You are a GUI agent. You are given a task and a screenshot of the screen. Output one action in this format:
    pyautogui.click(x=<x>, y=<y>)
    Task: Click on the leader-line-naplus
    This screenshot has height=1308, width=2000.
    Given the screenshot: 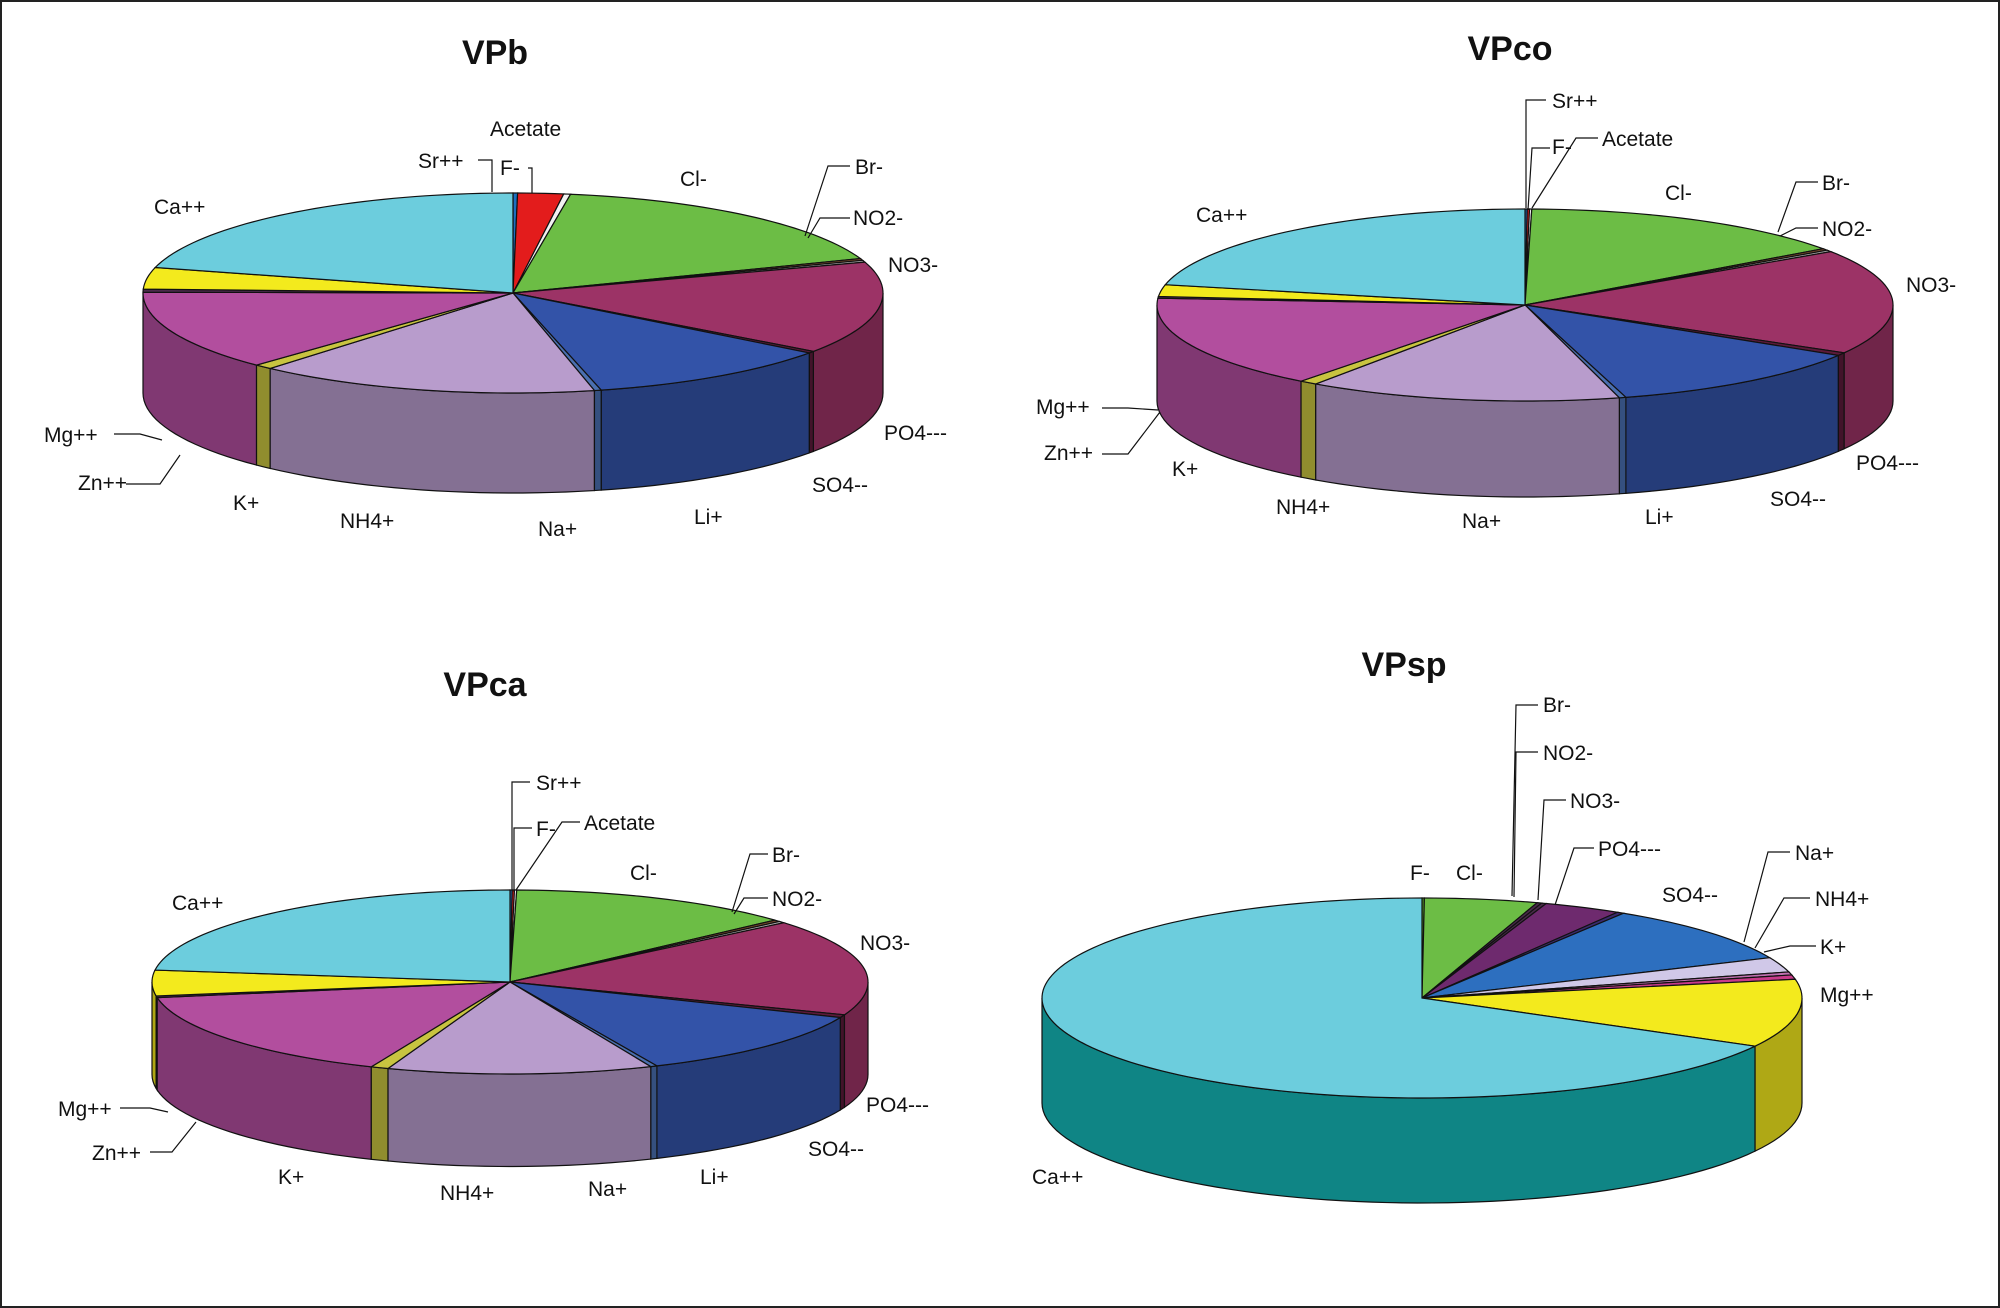 What is the action you would take?
    pyautogui.click(x=1766, y=897)
    